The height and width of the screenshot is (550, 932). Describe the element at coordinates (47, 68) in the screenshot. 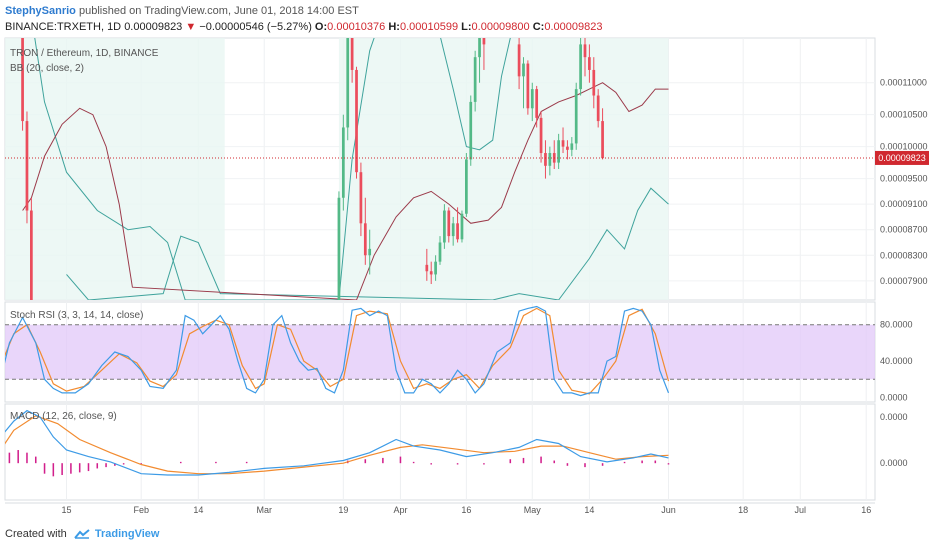

I see `bollinger-legend: BB (20, close, 2)` at that location.